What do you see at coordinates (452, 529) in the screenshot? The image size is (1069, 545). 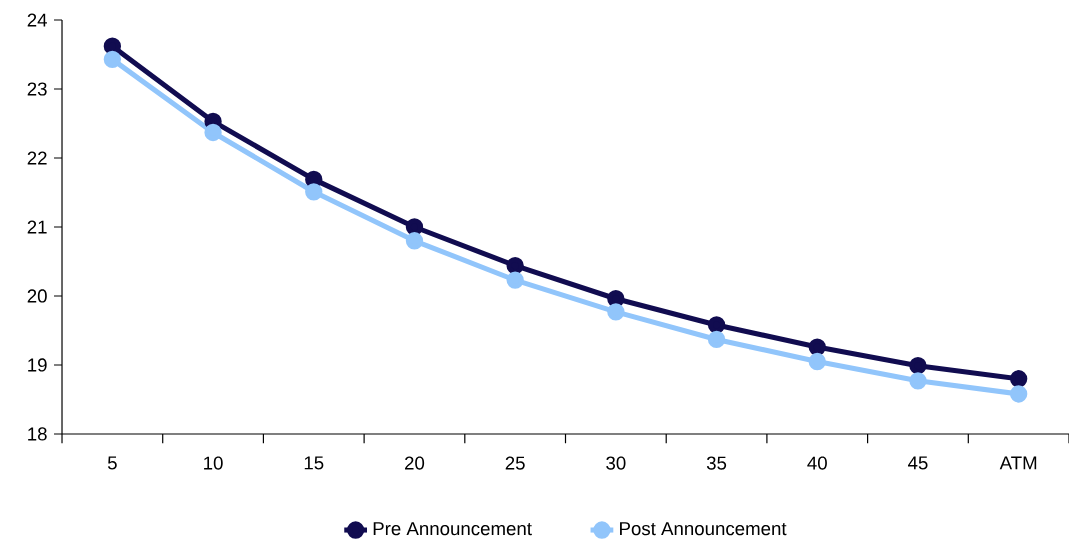 I see `legend-label: Pre Announcement` at bounding box center [452, 529].